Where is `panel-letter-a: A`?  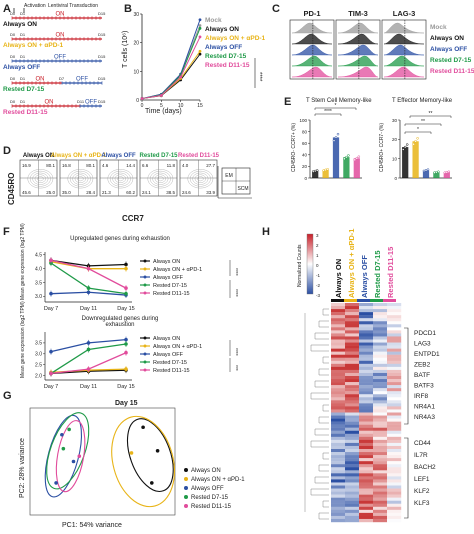
panel-letter-a: A is located at coordinates (7, 9).